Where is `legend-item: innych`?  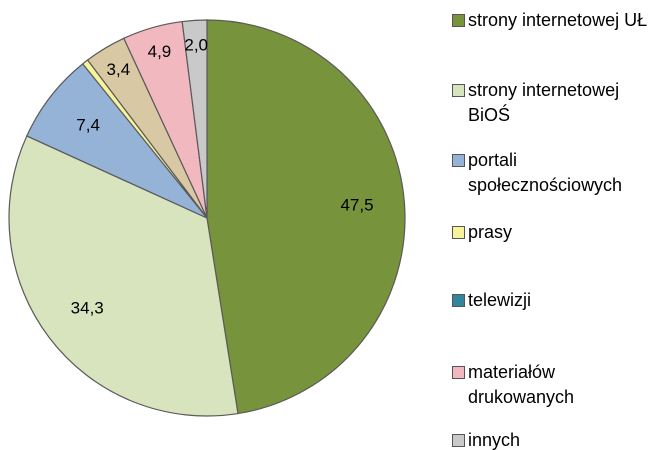
legend-item: innych is located at coordinates (552, 439).